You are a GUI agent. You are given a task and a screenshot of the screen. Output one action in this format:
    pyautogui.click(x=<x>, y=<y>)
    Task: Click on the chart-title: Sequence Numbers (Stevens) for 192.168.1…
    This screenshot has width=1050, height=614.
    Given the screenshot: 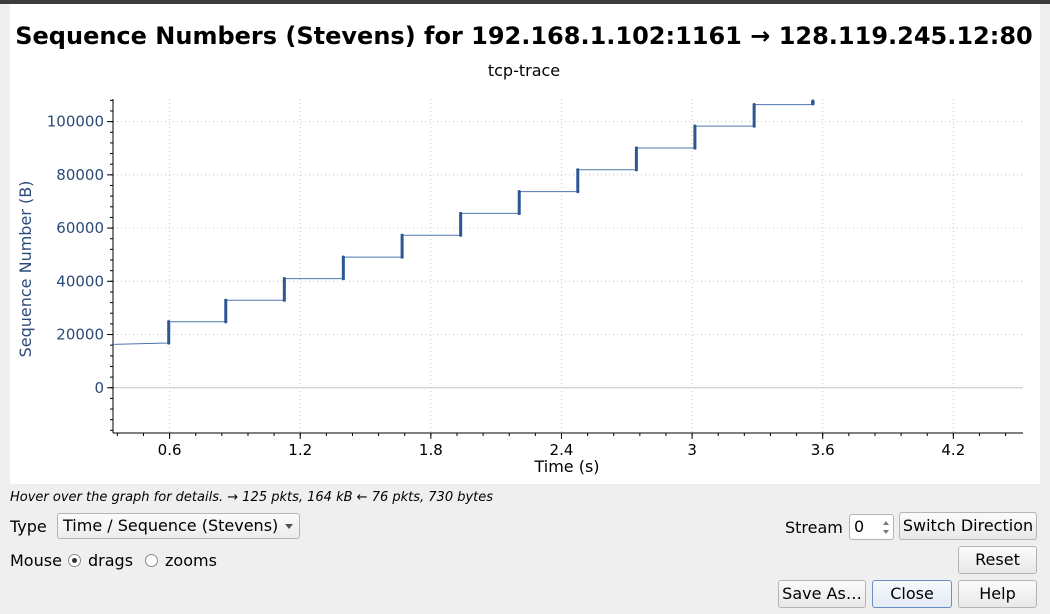 What is the action you would take?
    pyautogui.click(x=524, y=36)
    